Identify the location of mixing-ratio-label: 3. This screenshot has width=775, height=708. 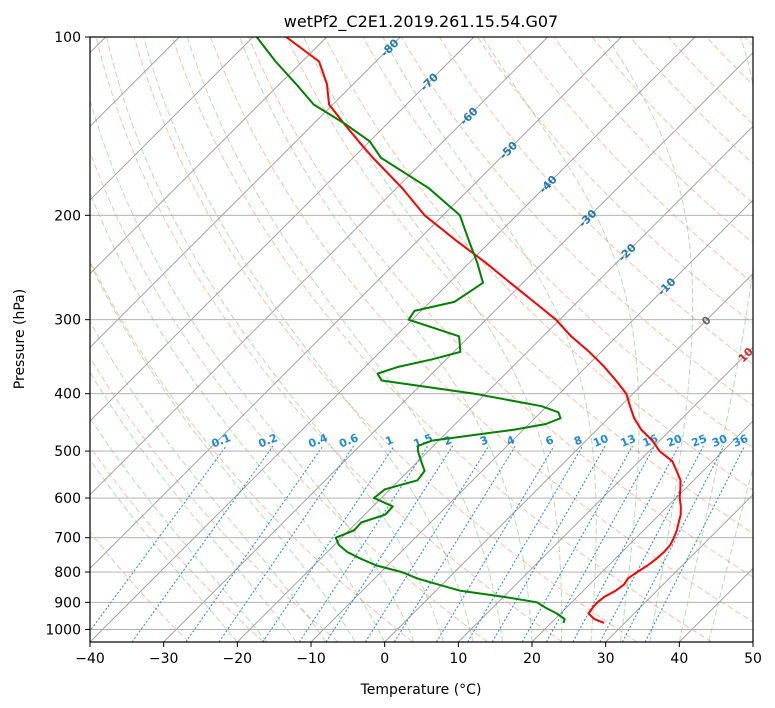
(484, 440).